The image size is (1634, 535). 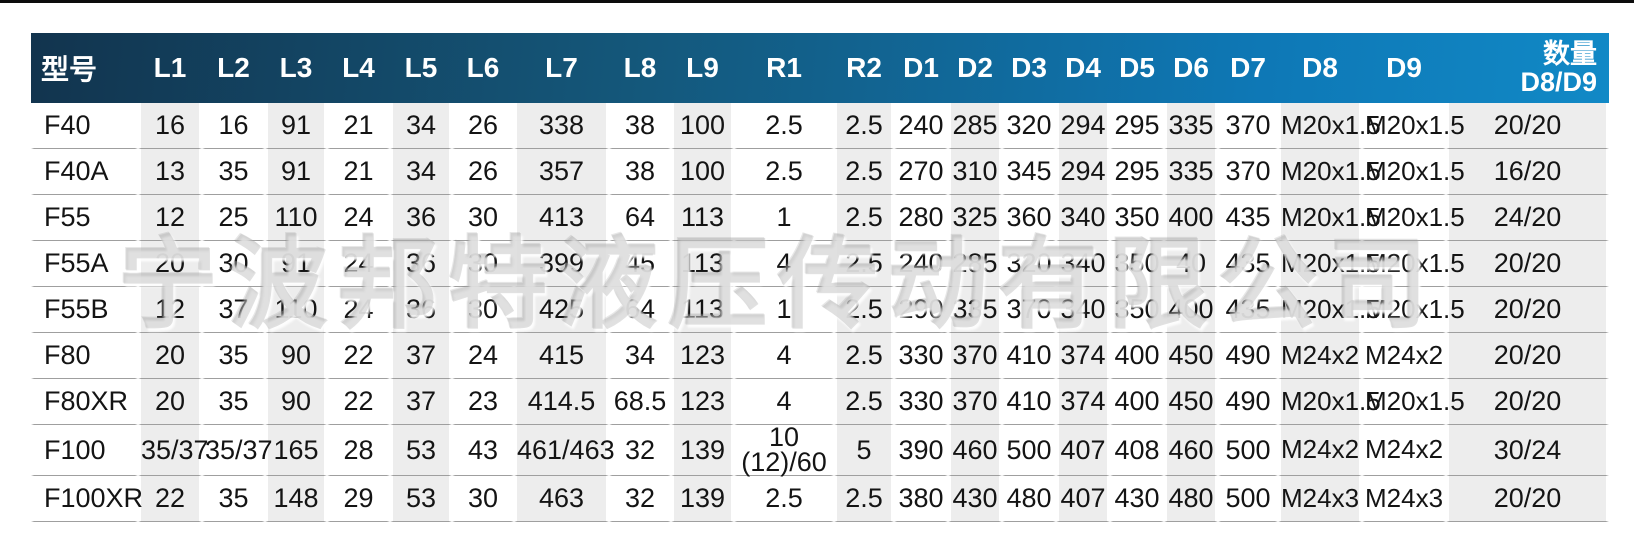 I want to click on value-cell: 13, so click(x=170, y=172).